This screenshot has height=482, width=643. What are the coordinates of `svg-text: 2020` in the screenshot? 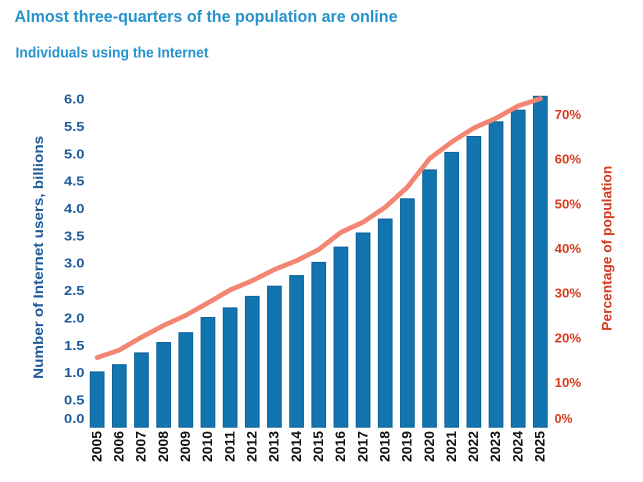 It's located at (429, 446).